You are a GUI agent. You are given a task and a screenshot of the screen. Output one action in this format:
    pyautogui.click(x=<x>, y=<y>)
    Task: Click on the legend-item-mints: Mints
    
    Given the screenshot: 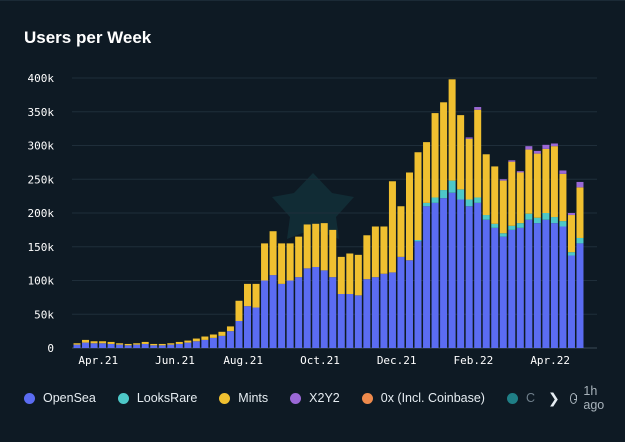 What is the action you would take?
    pyautogui.click(x=243, y=398)
    